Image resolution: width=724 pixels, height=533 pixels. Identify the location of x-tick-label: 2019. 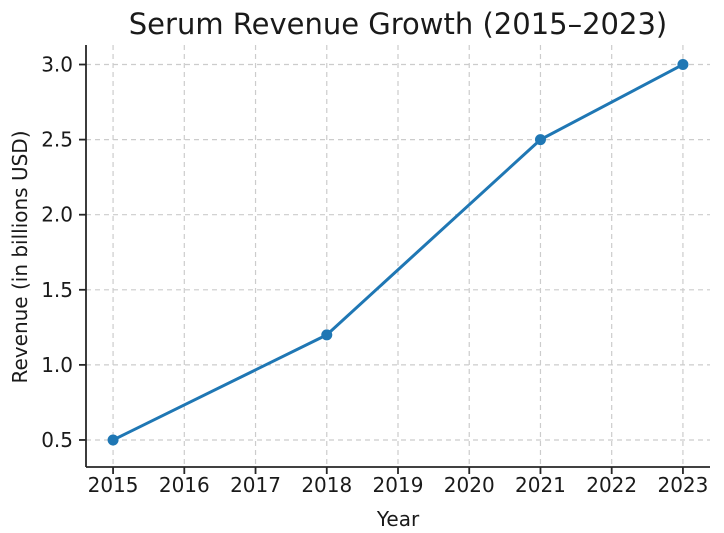
(398, 485).